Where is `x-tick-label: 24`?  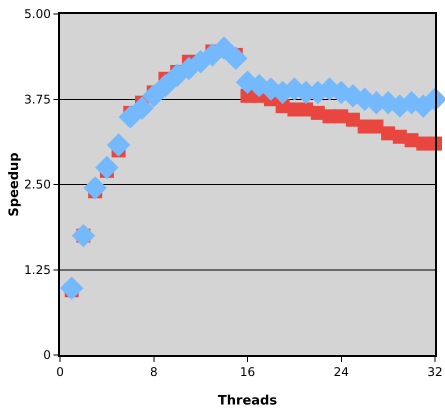 x-tick-label: 24 is located at coordinates (341, 372).